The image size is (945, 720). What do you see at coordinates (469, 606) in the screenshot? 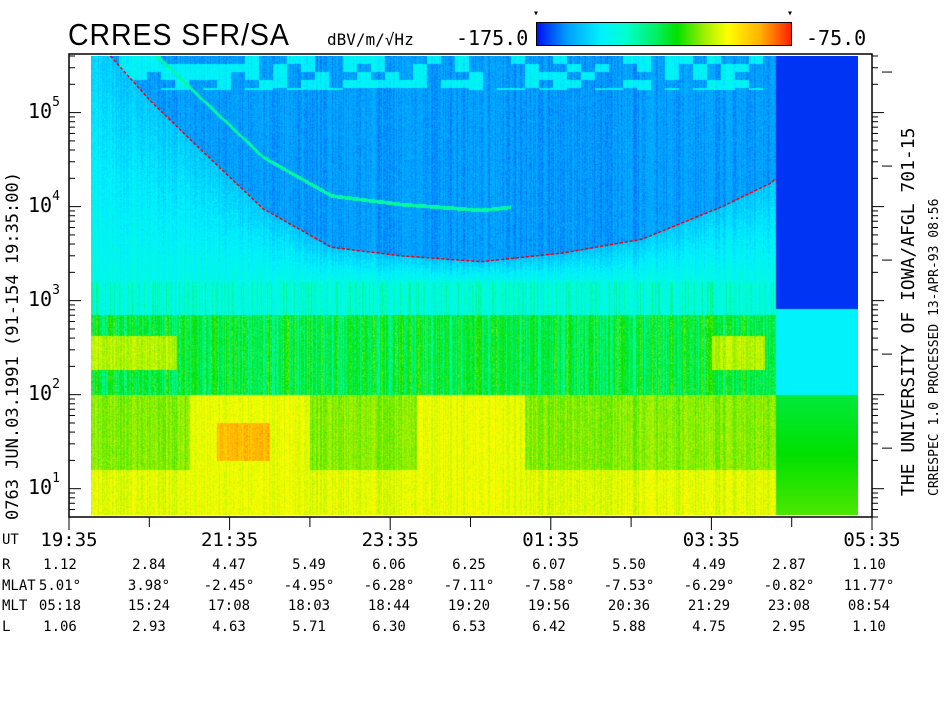
I see `ephemeris-cell: 19:20` at bounding box center [469, 606].